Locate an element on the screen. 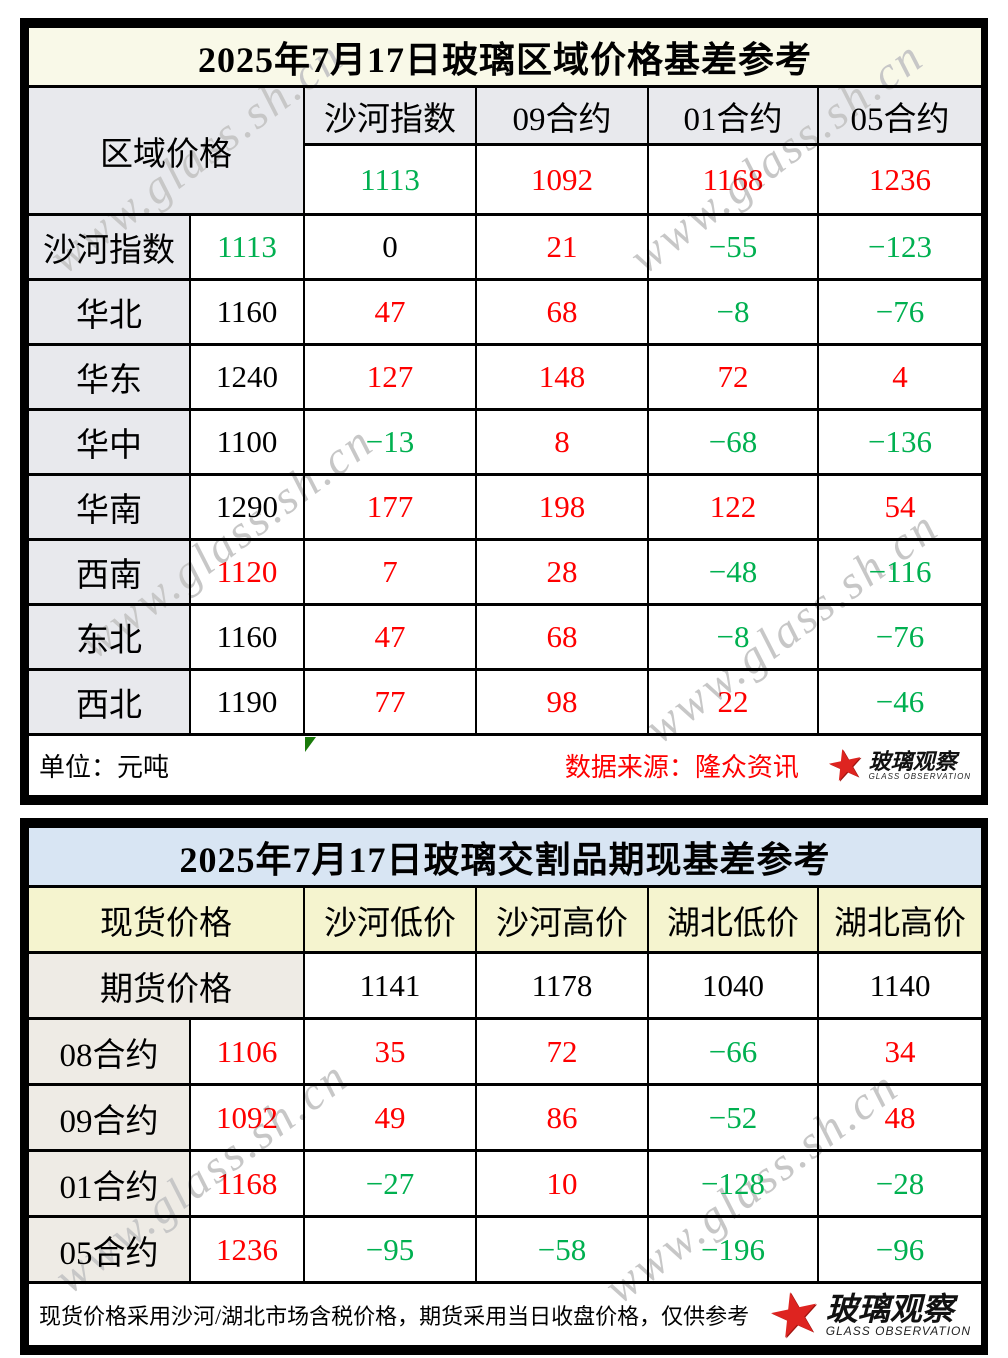  basis-cell: −76 is located at coordinates (900, 637).